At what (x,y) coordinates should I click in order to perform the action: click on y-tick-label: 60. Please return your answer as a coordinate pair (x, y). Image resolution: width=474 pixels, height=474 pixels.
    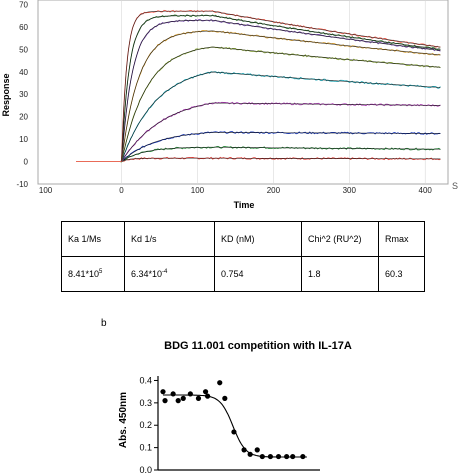
    Looking at the image, I should click on (23, 27).